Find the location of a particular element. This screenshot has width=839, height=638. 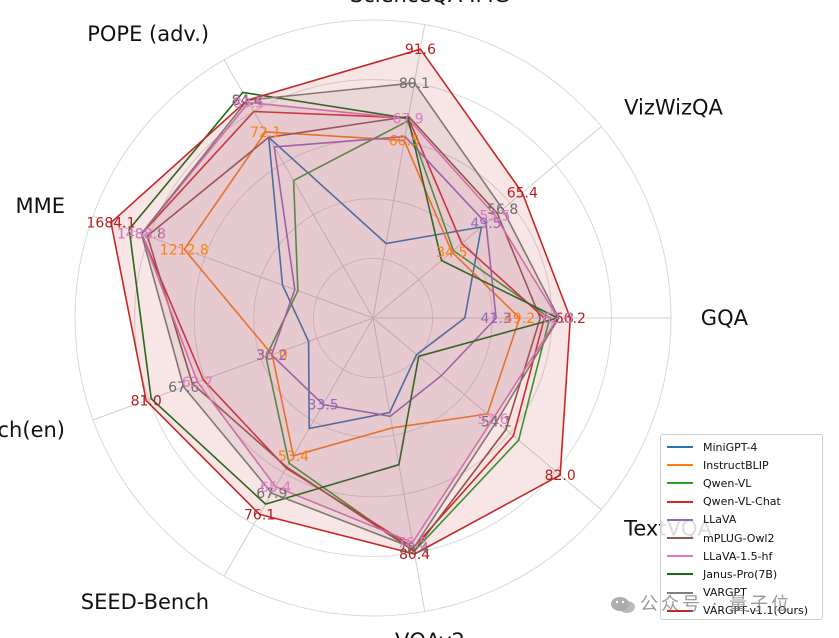

value-label: 1488.3 is located at coordinates (141, 235).